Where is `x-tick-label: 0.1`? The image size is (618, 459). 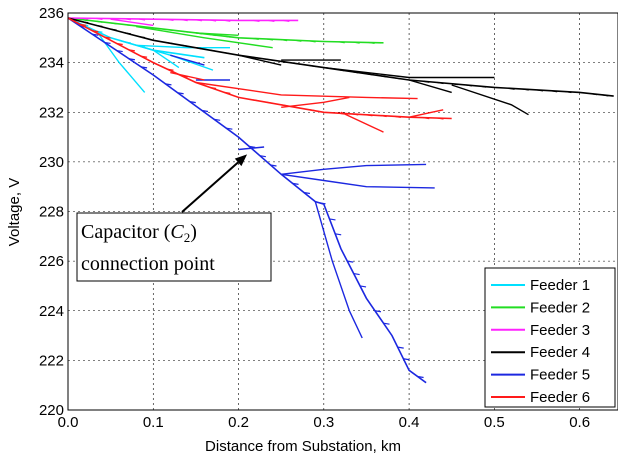 x-tick-label: 0.1 is located at coordinates (153, 422).